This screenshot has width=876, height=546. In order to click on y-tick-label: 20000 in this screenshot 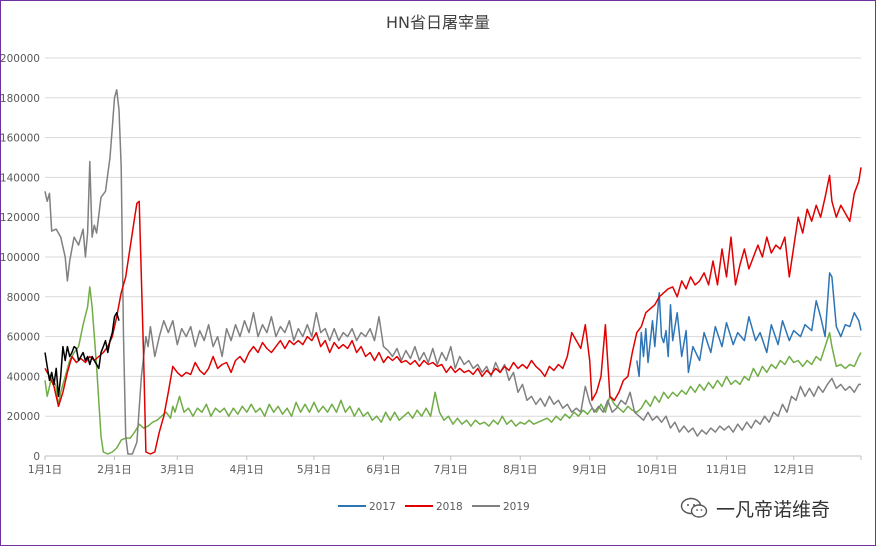, I will do `click(23, 417)`.